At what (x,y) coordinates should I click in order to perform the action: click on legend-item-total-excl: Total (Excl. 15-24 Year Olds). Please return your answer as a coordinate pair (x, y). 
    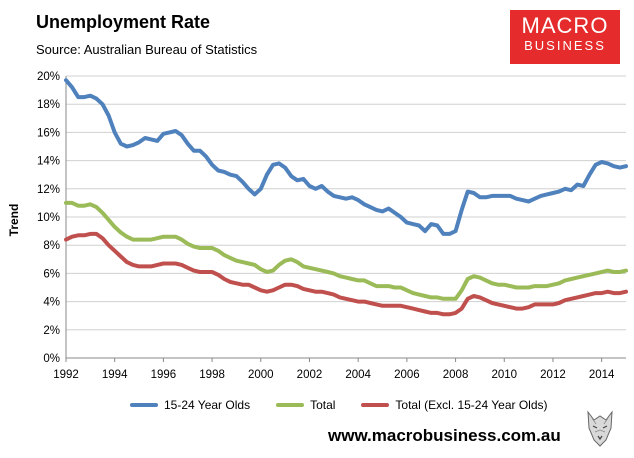
    Looking at the image, I should click on (454, 405).